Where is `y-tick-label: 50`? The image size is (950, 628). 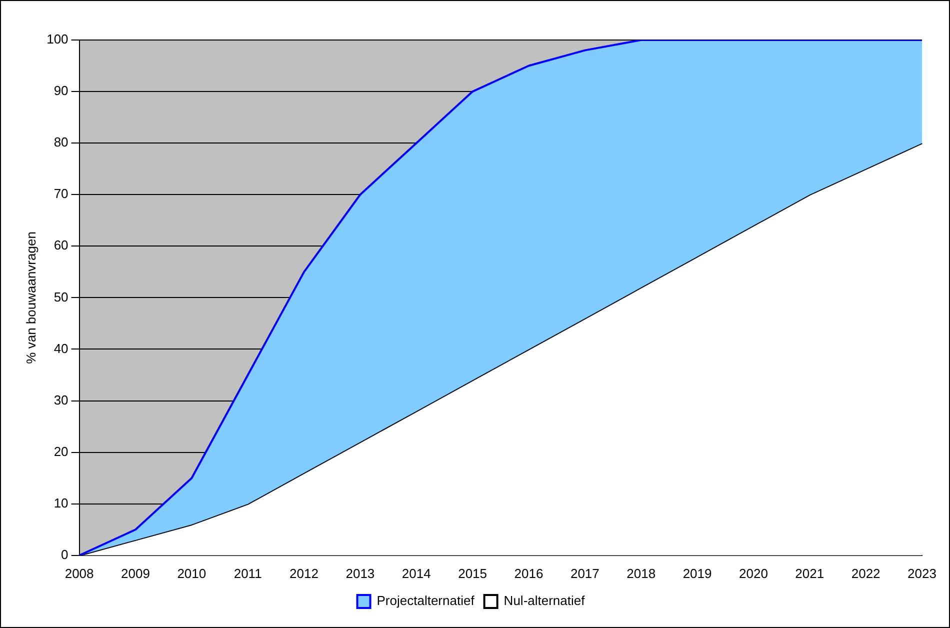 y-tick-label: 50 is located at coordinates (61, 296).